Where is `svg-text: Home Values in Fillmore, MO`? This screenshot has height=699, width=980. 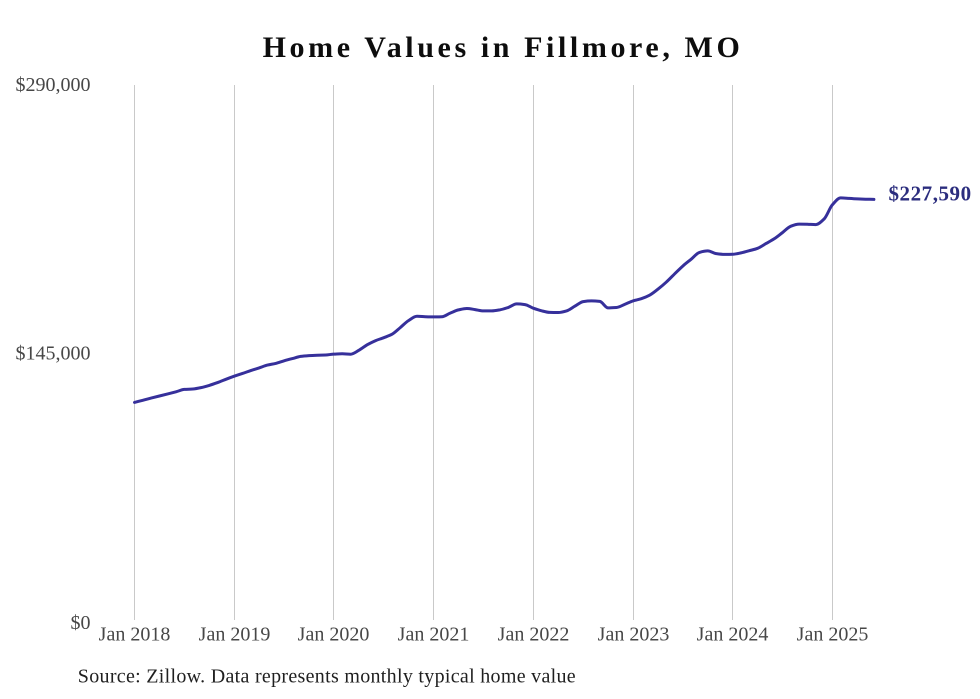 svg-text: Home Values in Fillmore, MO is located at coordinates (503, 47).